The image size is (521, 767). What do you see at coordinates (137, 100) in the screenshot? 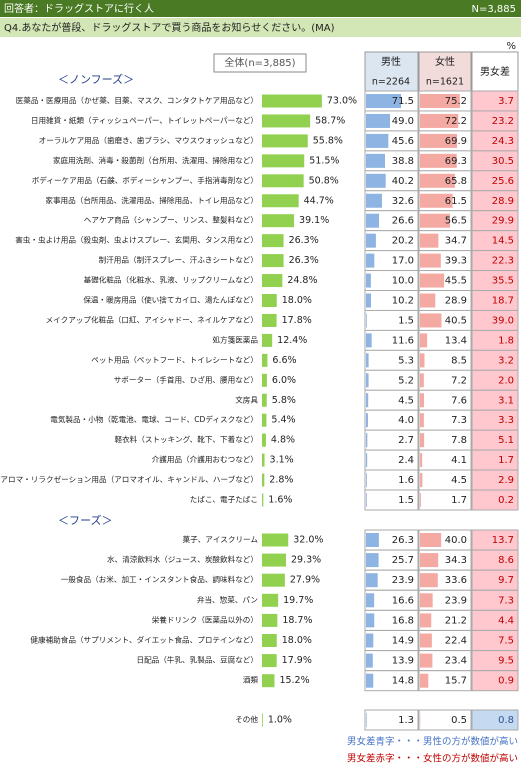
I see `row-label: 医薬品・医療用品（かぜ薬、目薬、マスク、コンタクトケア用品など）` at bounding box center [137, 100].